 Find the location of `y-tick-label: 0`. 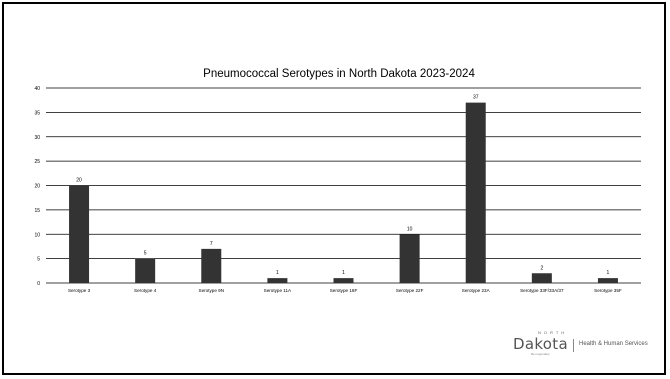

y-tick-label: 0 is located at coordinates (38, 284).